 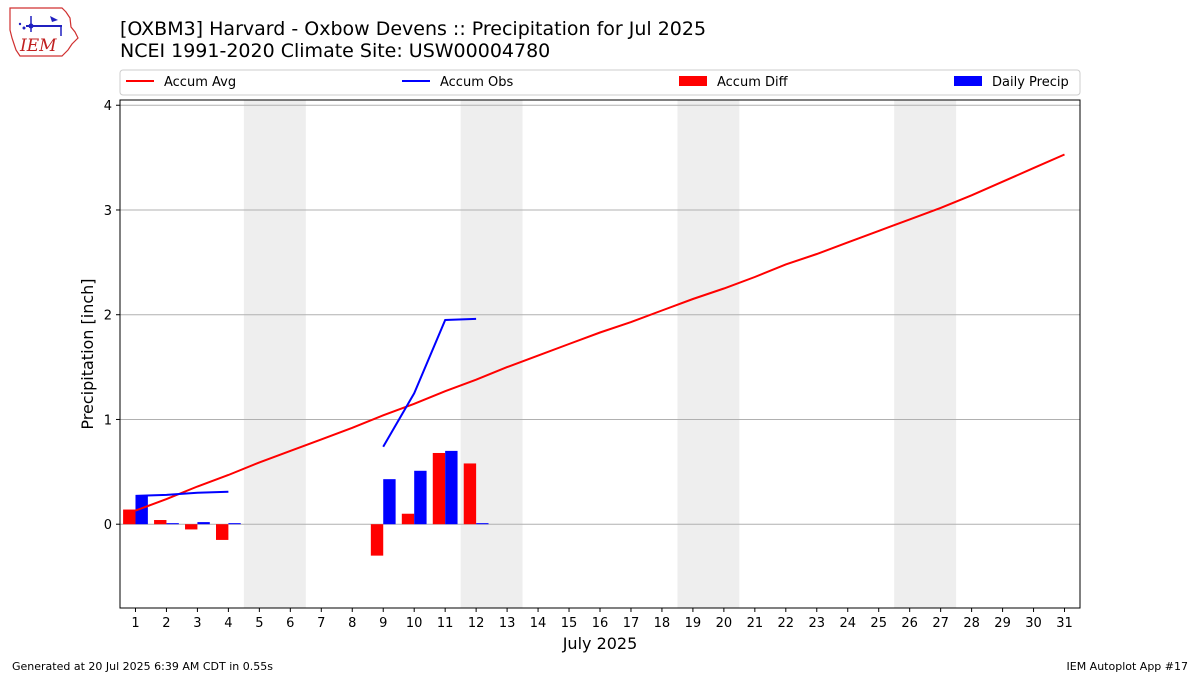 What do you see at coordinates (569, 623) in the screenshot?
I see `x-tick-label: 15` at bounding box center [569, 623].